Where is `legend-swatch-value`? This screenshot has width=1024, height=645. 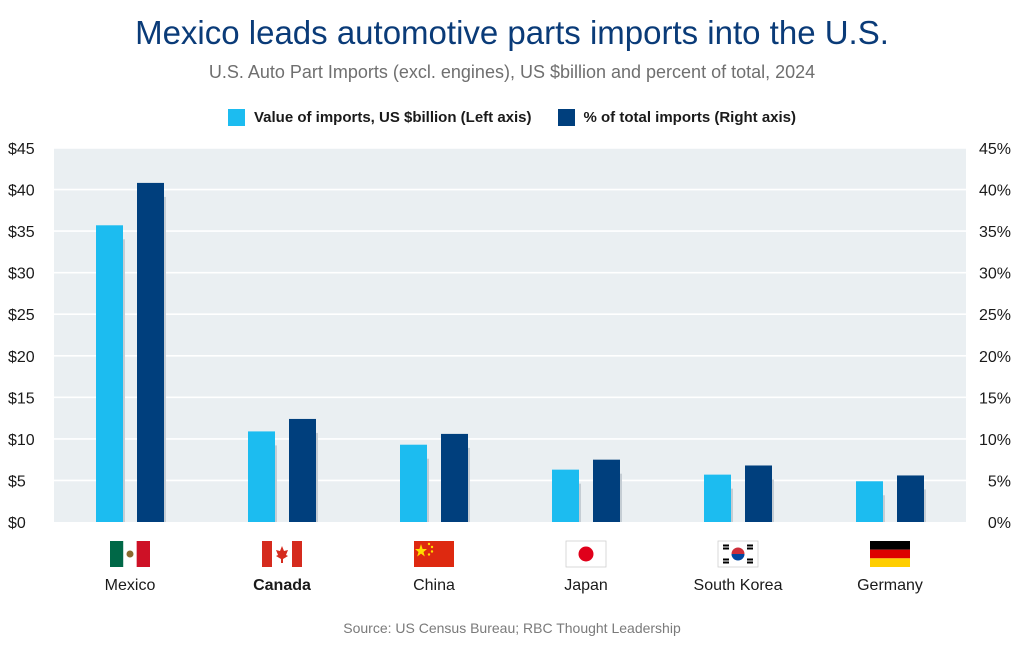
legend-swatch-value is located at coordinates (236, 117).